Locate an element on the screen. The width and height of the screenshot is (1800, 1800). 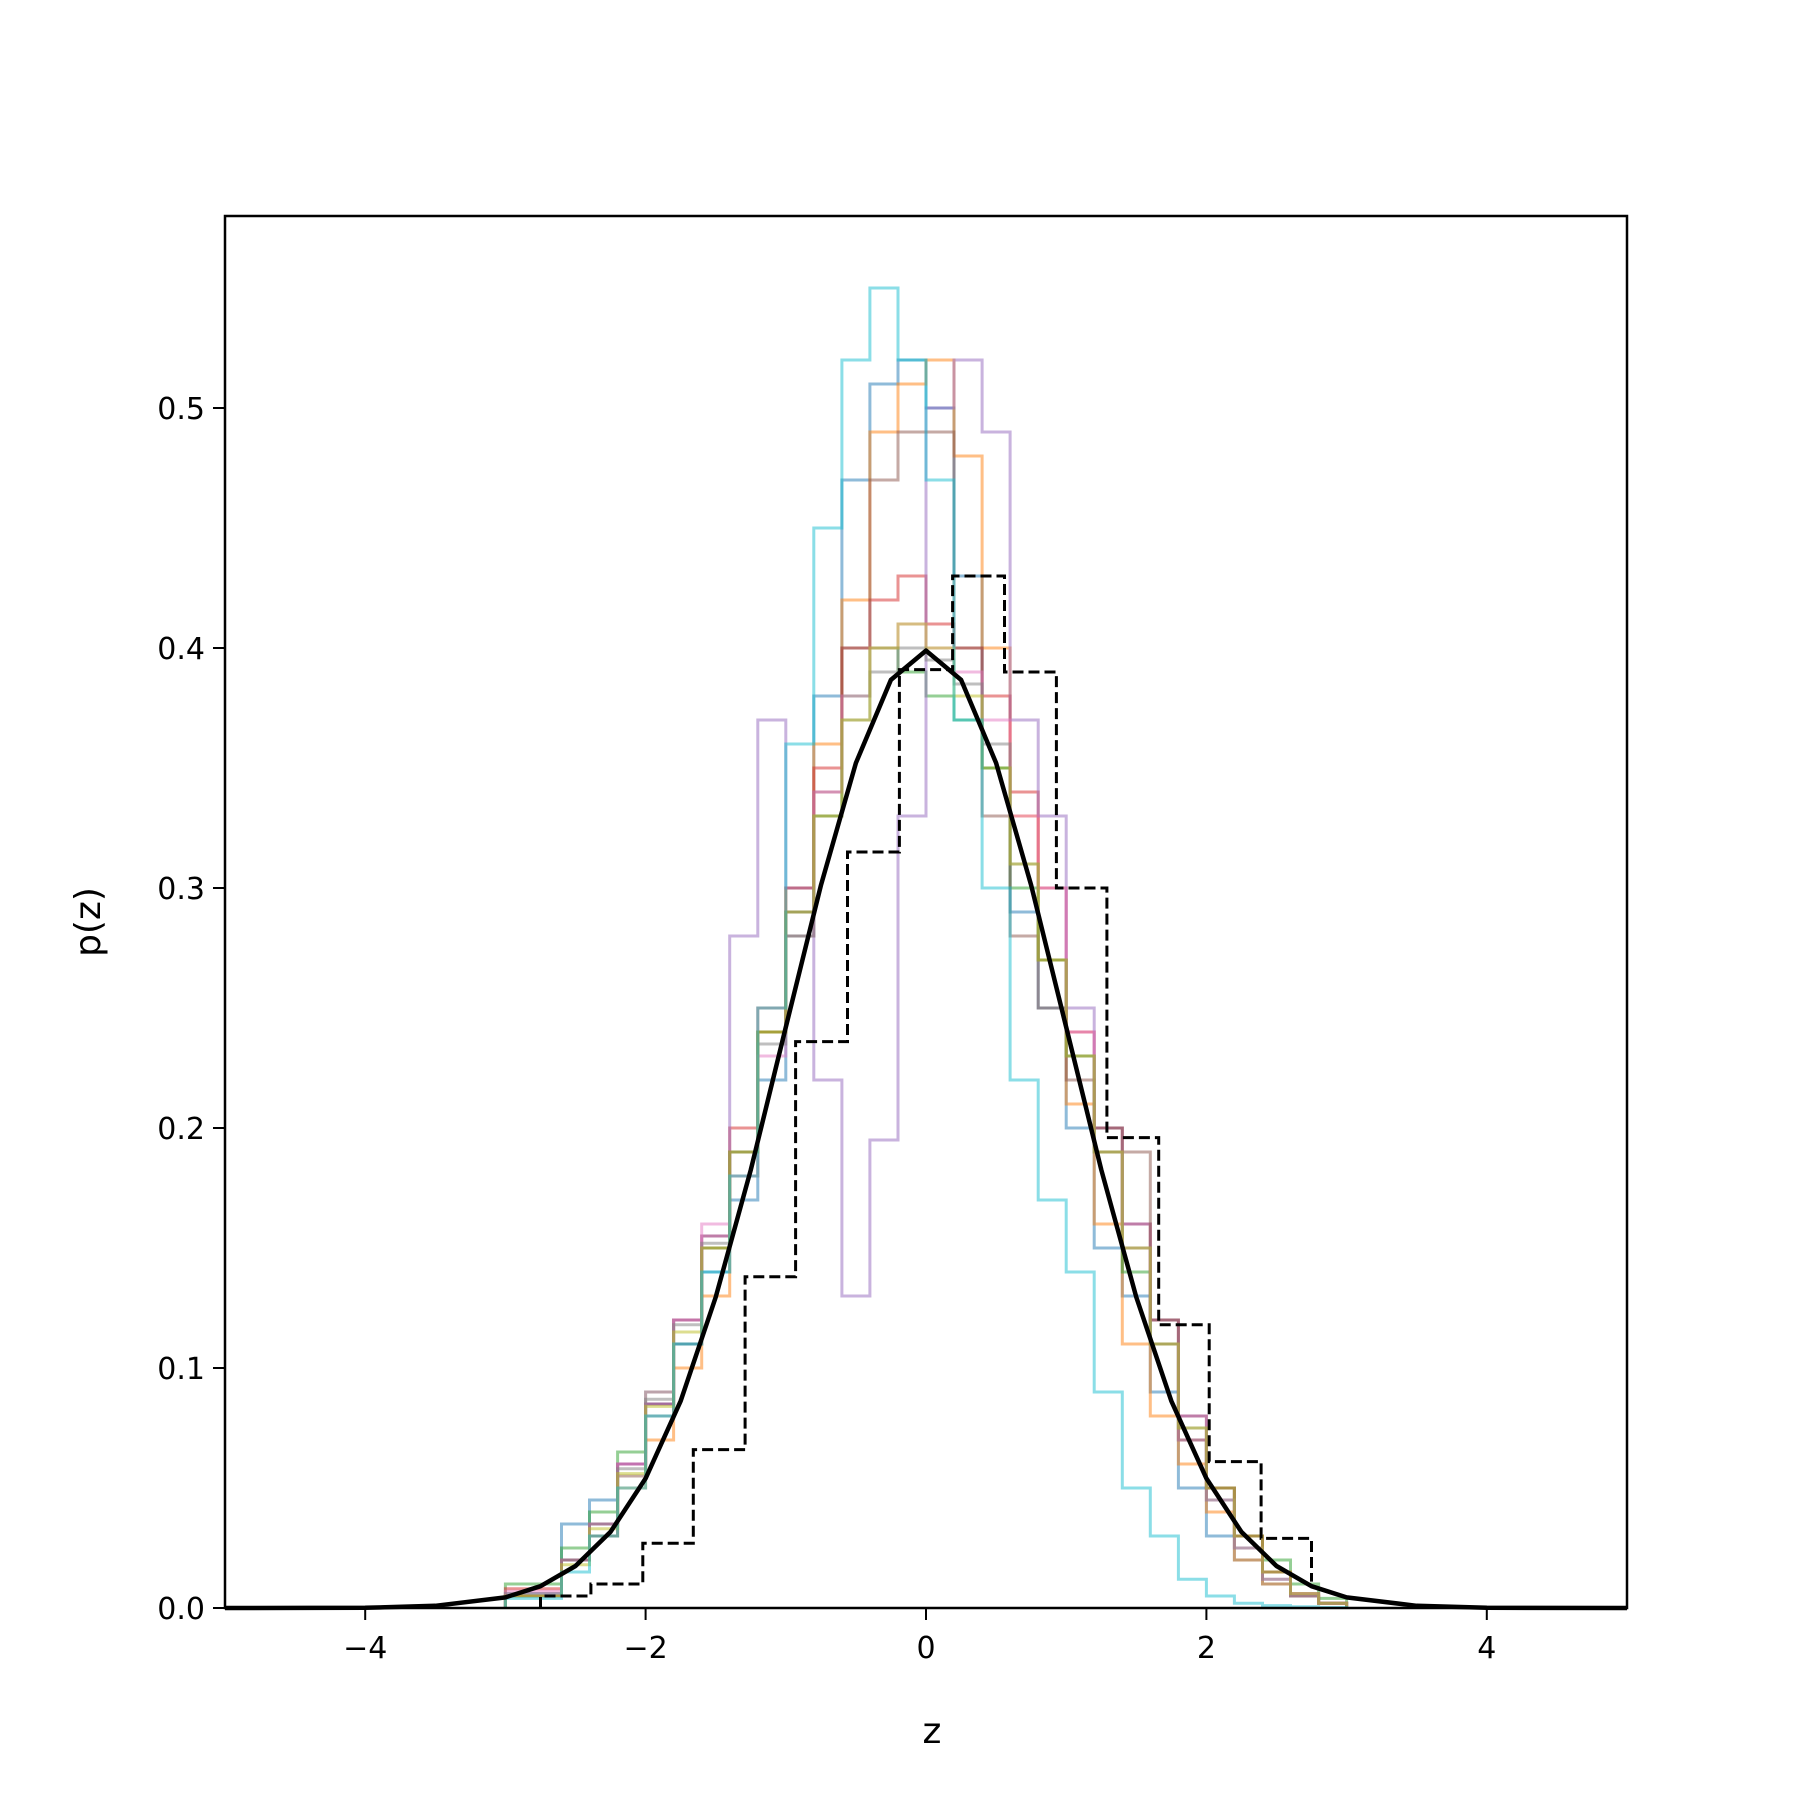
x-tick-label: 2 is located at coordinates (1206, 1648).